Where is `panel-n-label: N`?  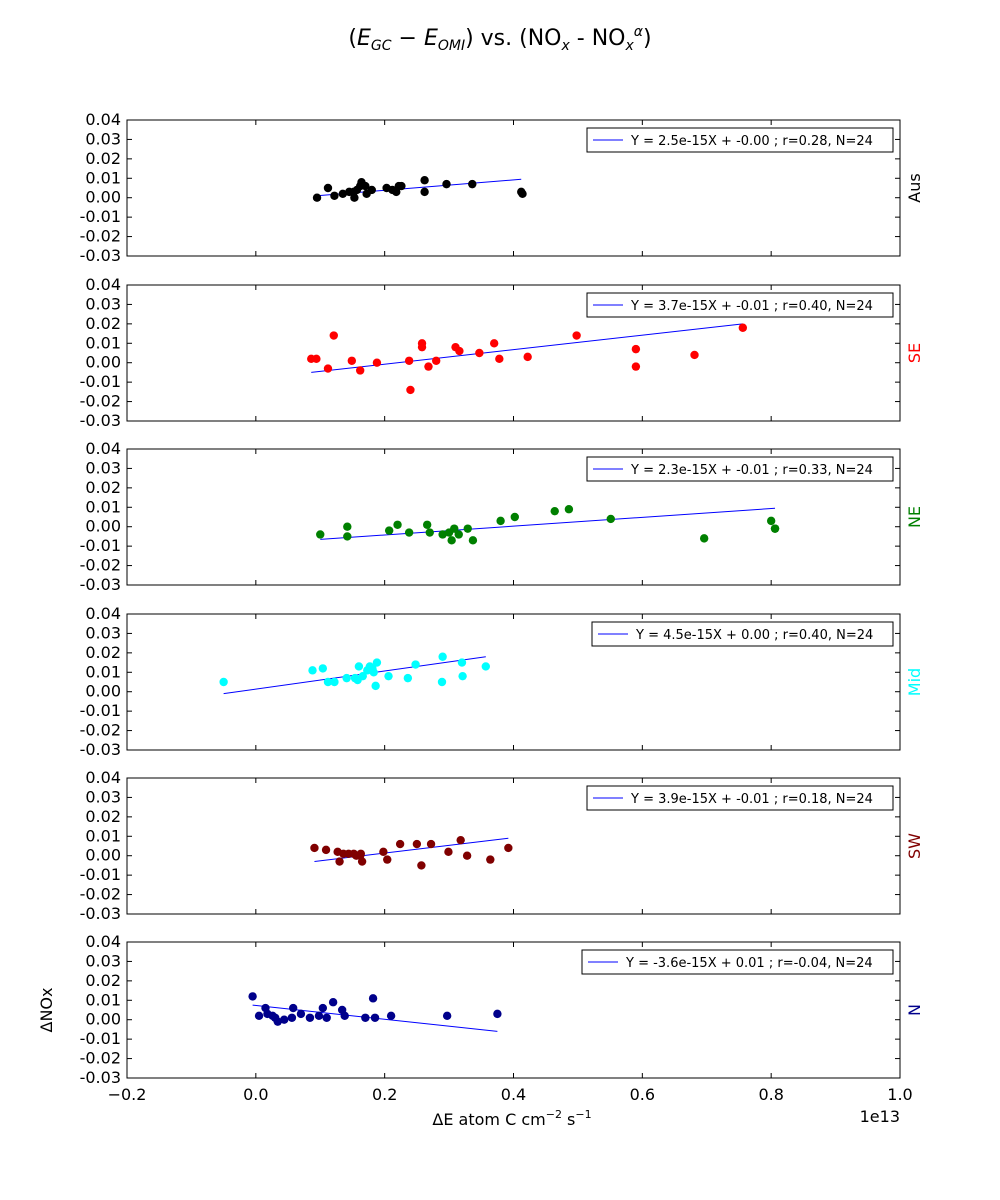
panel-n-label: N is located at coordinates (914, 1010).